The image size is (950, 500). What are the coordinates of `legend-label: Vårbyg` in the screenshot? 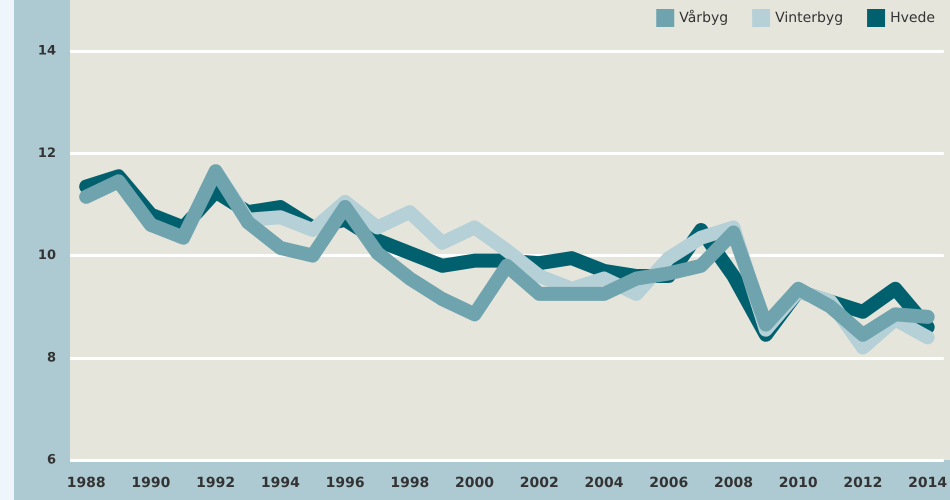 It's located at (703, 17).